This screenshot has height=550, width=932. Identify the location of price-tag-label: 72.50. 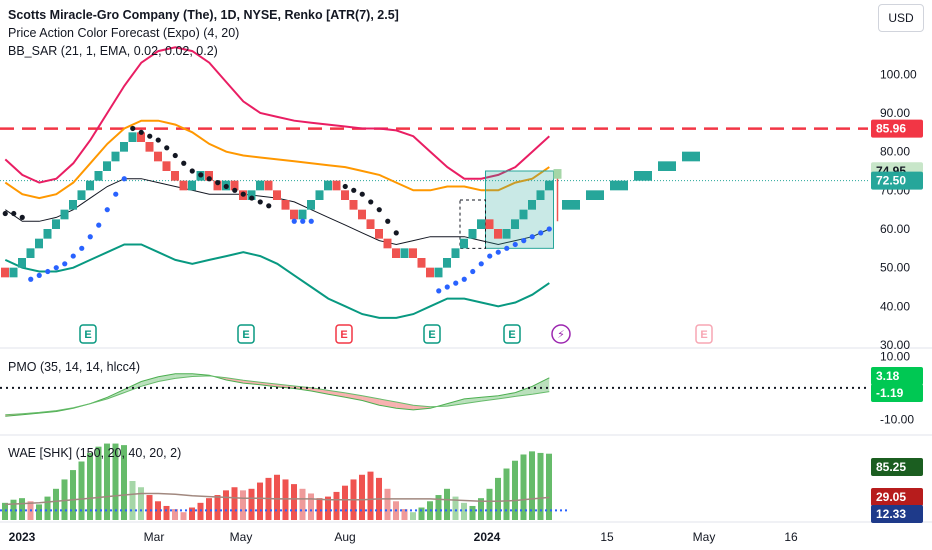
(891, 181).